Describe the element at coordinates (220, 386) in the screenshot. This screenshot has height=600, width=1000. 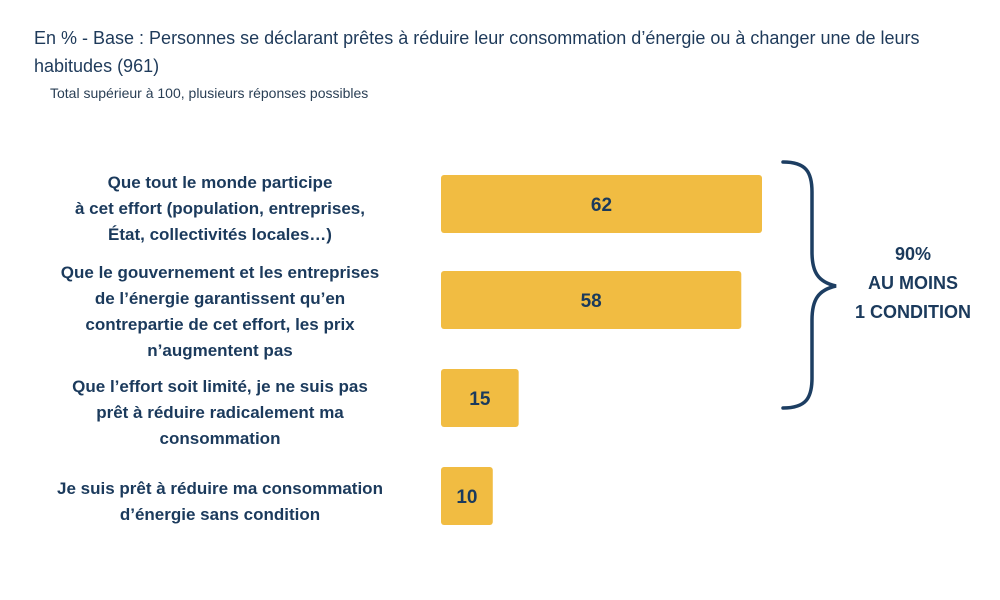
I see `category-label-line: Que l’effort soit limité, je ne suis pas` at that location.